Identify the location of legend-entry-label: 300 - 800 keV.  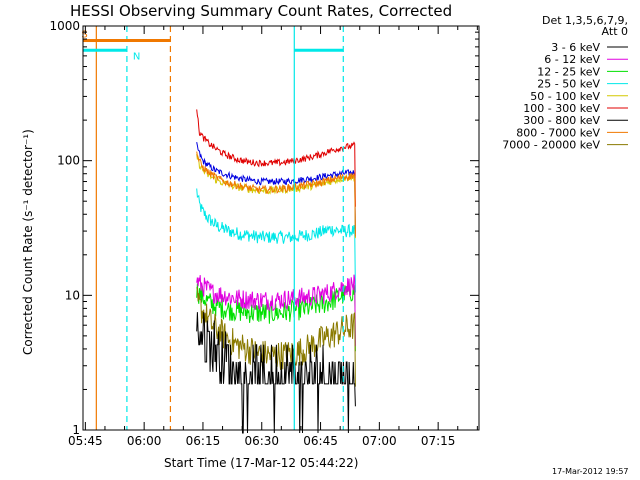
(561, 120).